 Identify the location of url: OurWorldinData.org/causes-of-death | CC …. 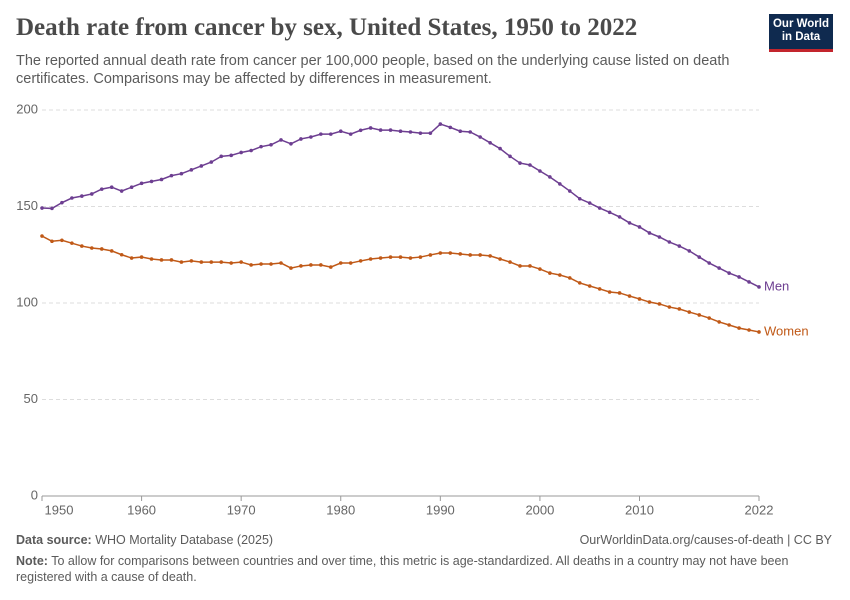
(705, 540).